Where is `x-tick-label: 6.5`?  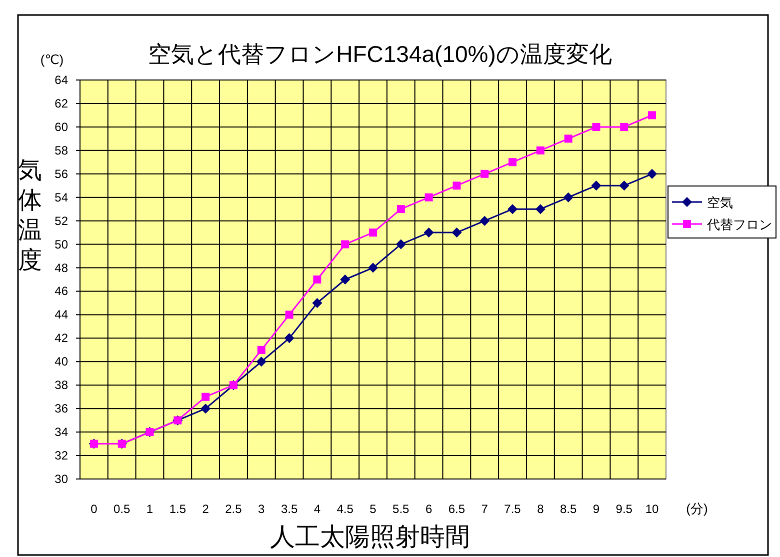
x-tick-label: 6.5 is located at coordinates (457, 509).